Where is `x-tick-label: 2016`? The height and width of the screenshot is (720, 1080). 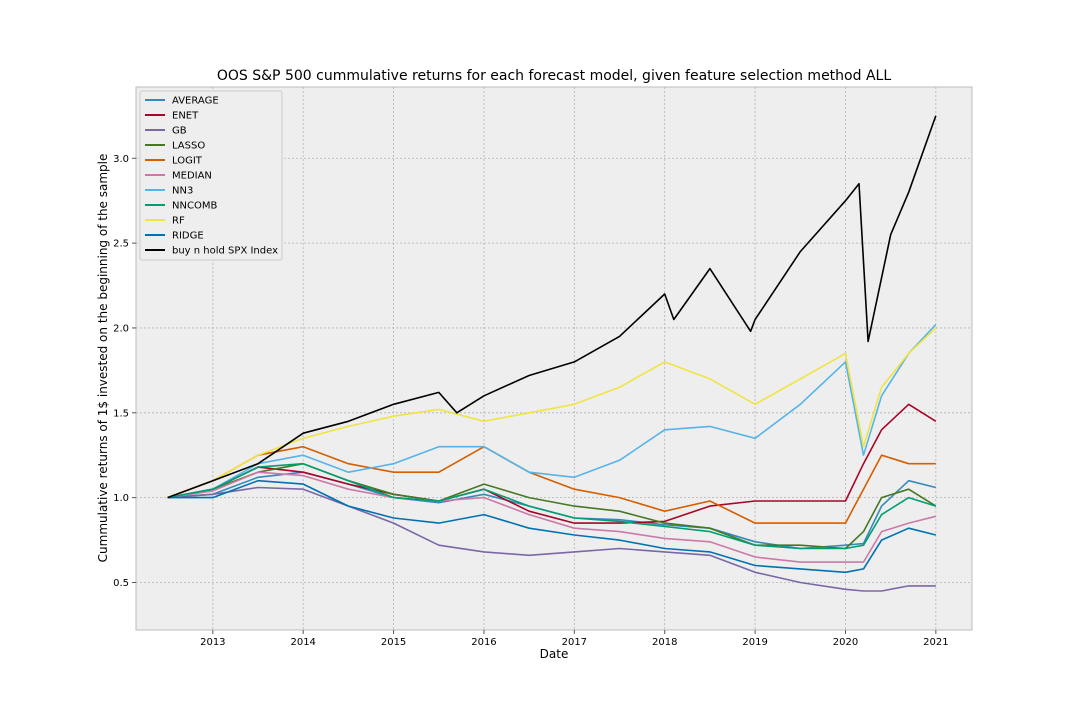
x-tick-label: 2016 is located at coordinates (483, 642).